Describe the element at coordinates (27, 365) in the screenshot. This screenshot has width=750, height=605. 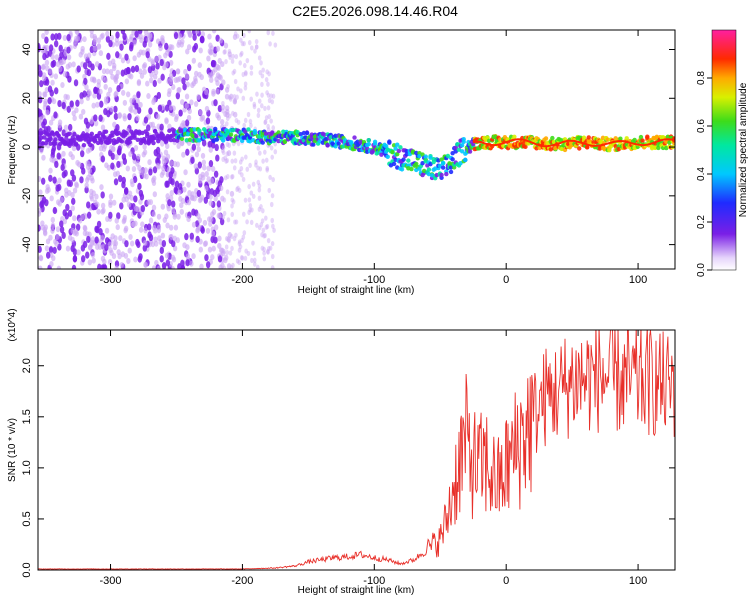
I see `bottom-y-tick-label: 2.0` at that location.